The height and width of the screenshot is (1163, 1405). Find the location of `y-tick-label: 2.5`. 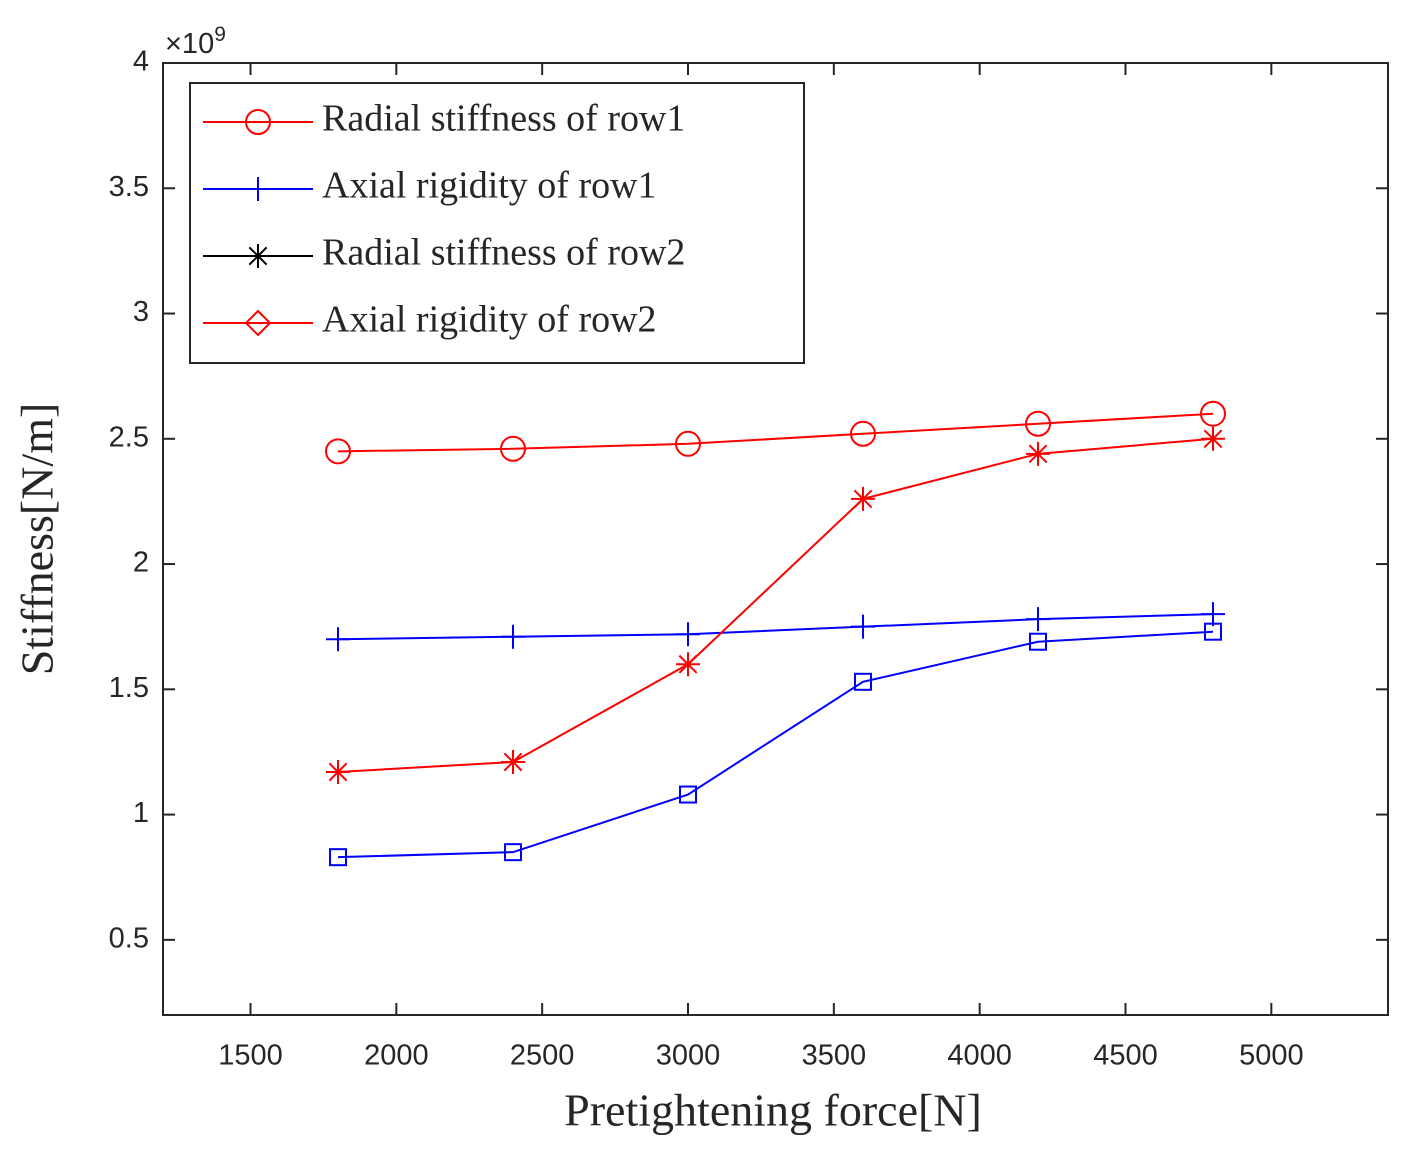

y-tick-label: 2.5 is located at coordinates (129, 437).